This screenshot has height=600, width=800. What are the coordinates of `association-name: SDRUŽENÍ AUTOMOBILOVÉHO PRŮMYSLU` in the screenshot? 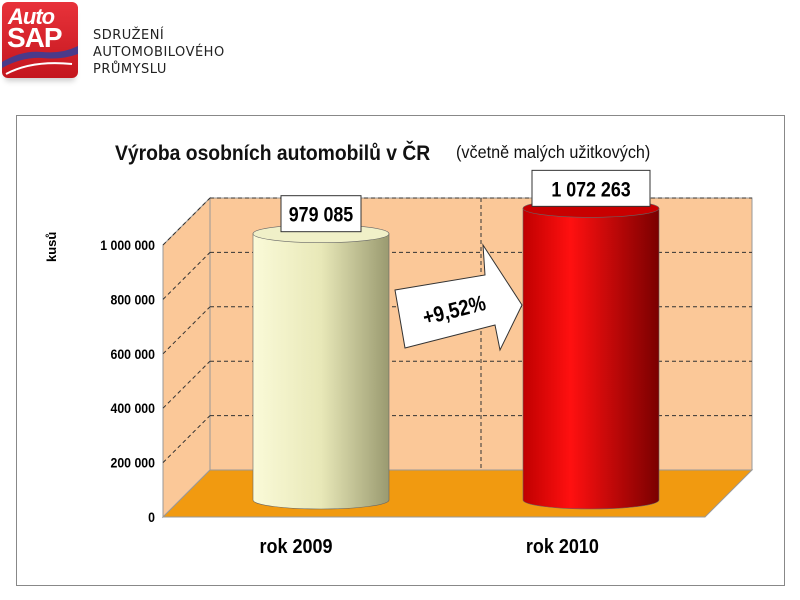 It's located at (159, 52).